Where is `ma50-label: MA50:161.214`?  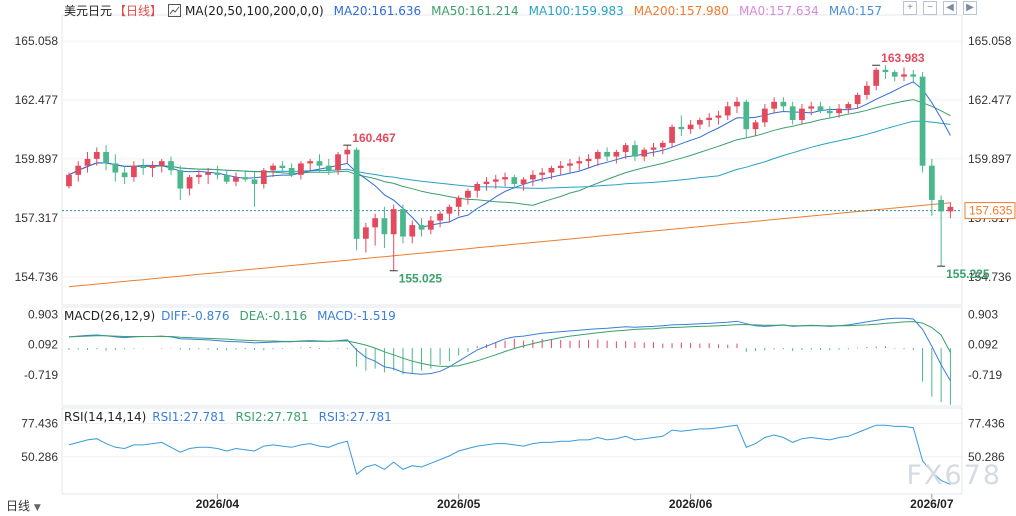 ma50-label: MA50:161.214 is located at coordinates (475, 10).